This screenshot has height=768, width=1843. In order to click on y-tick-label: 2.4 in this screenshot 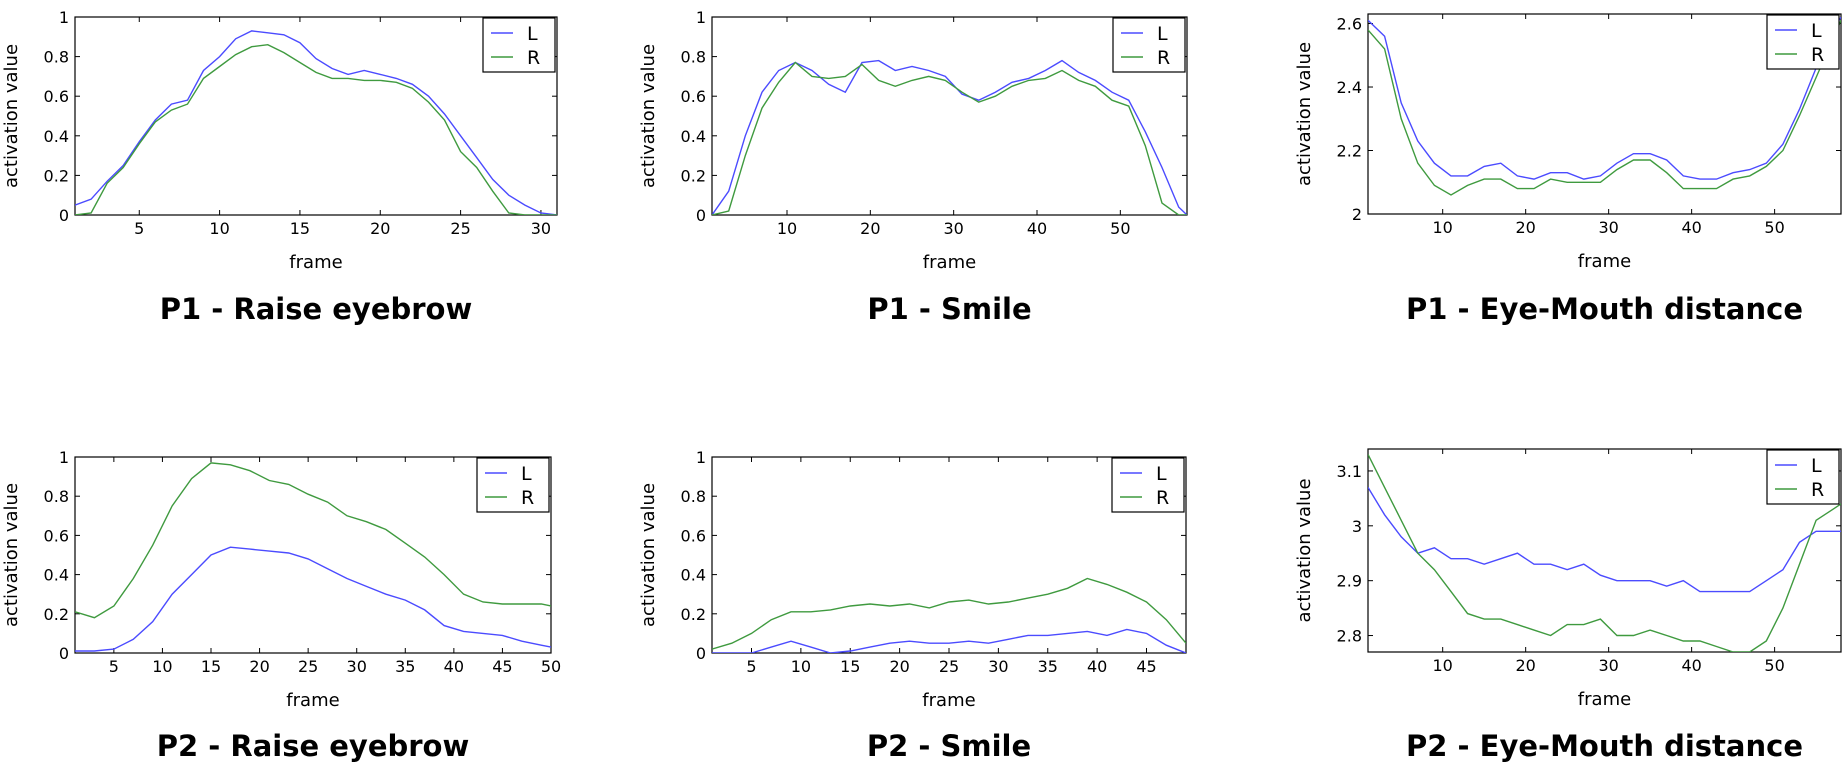, I will do `click(1349, 87)`.